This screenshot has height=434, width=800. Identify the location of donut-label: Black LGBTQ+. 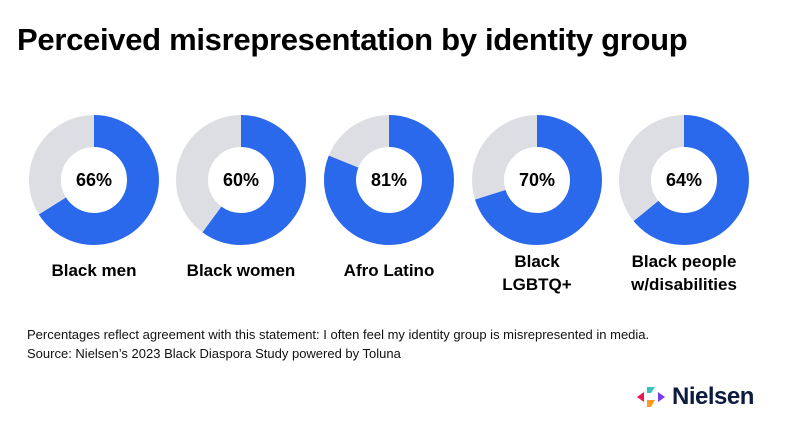
(537, 273).